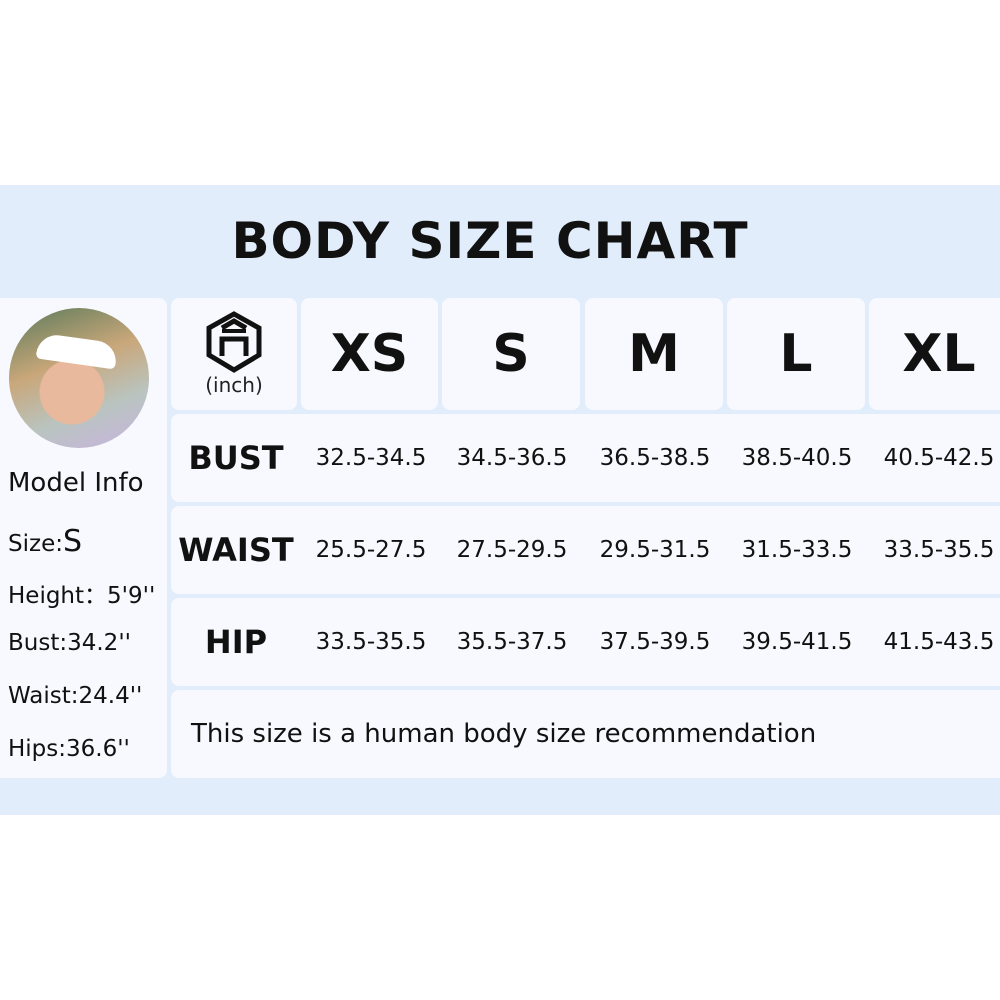 The width and height of the screenshot is (1000, 1000). Describe the element at coordinates (371, 550) in the screenshot. I see `size-value: 25.5-27.5` at that location.